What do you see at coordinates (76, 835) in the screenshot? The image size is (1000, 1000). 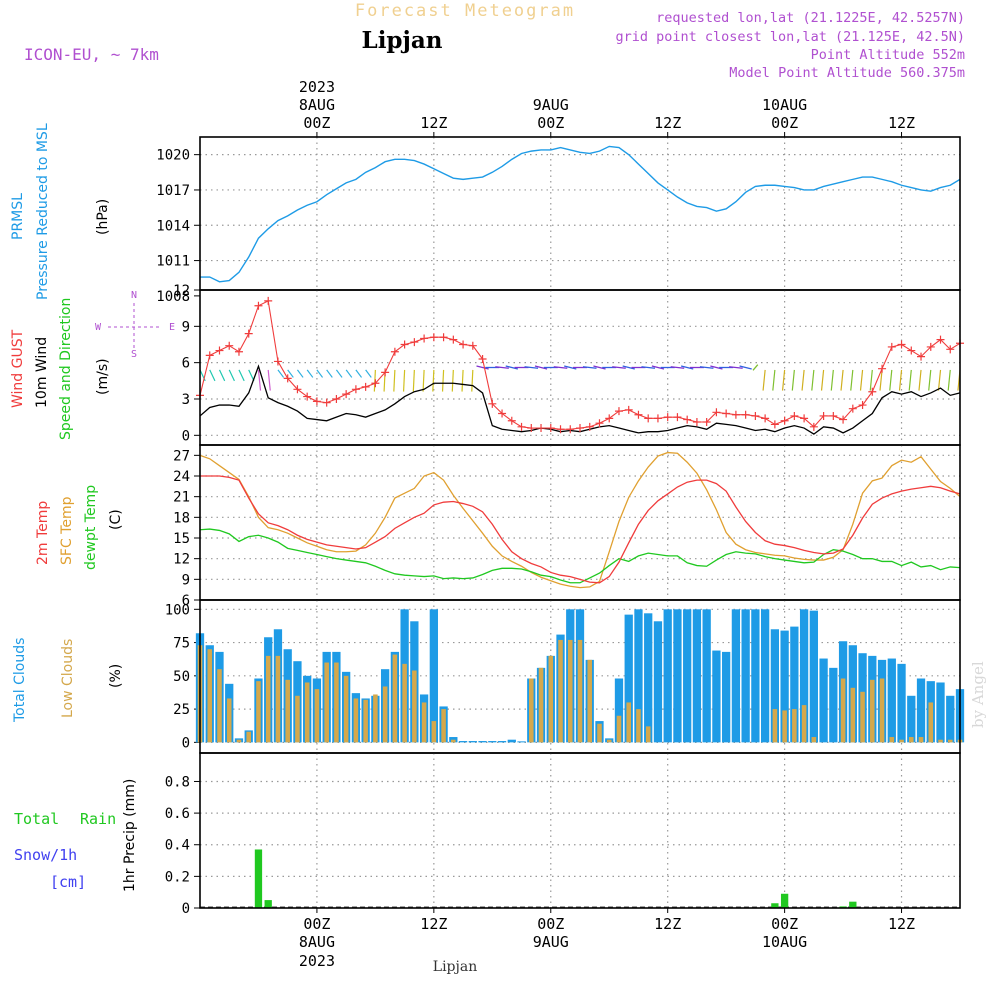 I see `precip-labels: Total Rain Snow/1h [cm] 1hr Precip (mm)` at bounding box center [76, 835].